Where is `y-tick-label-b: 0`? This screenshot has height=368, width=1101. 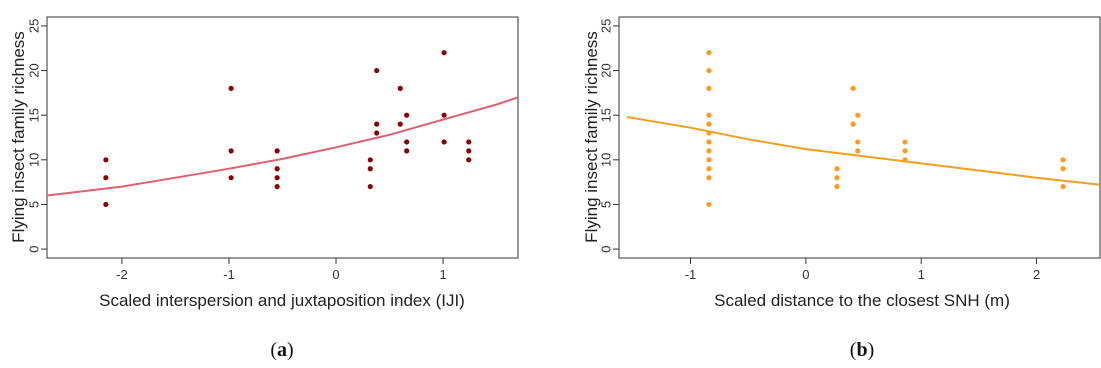
y-tick-label-b: 0 is located at coordinates (605, 248).